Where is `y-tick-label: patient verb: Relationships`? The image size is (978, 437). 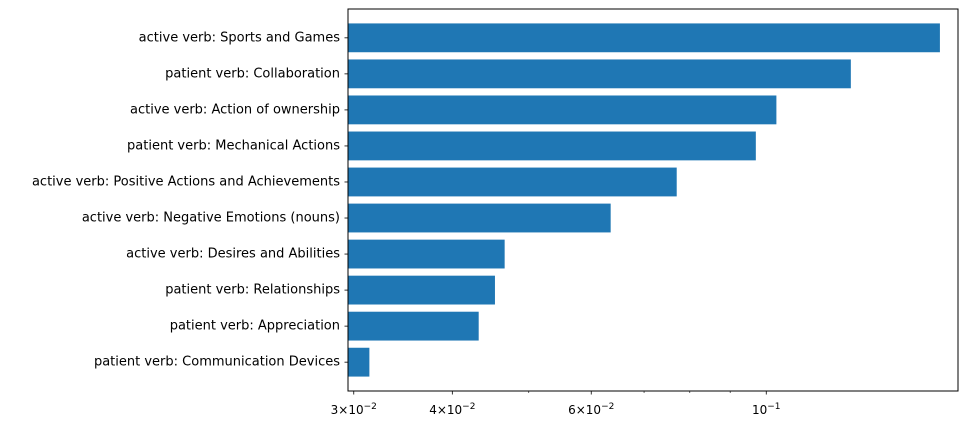
y-tick-label: patient verb: Relationships is located at coordinates (252, 290).